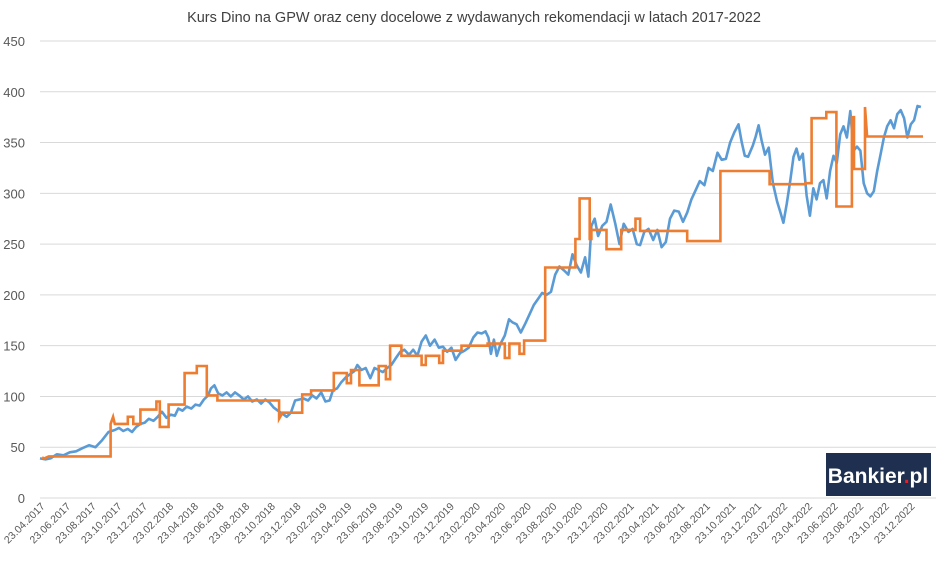 The height and width of the screenshot is (586, 948). What do you see at coordinates (14, 346) in the screenshot?
I see `y-tick-label: 150` at bounding box center [14, 346].